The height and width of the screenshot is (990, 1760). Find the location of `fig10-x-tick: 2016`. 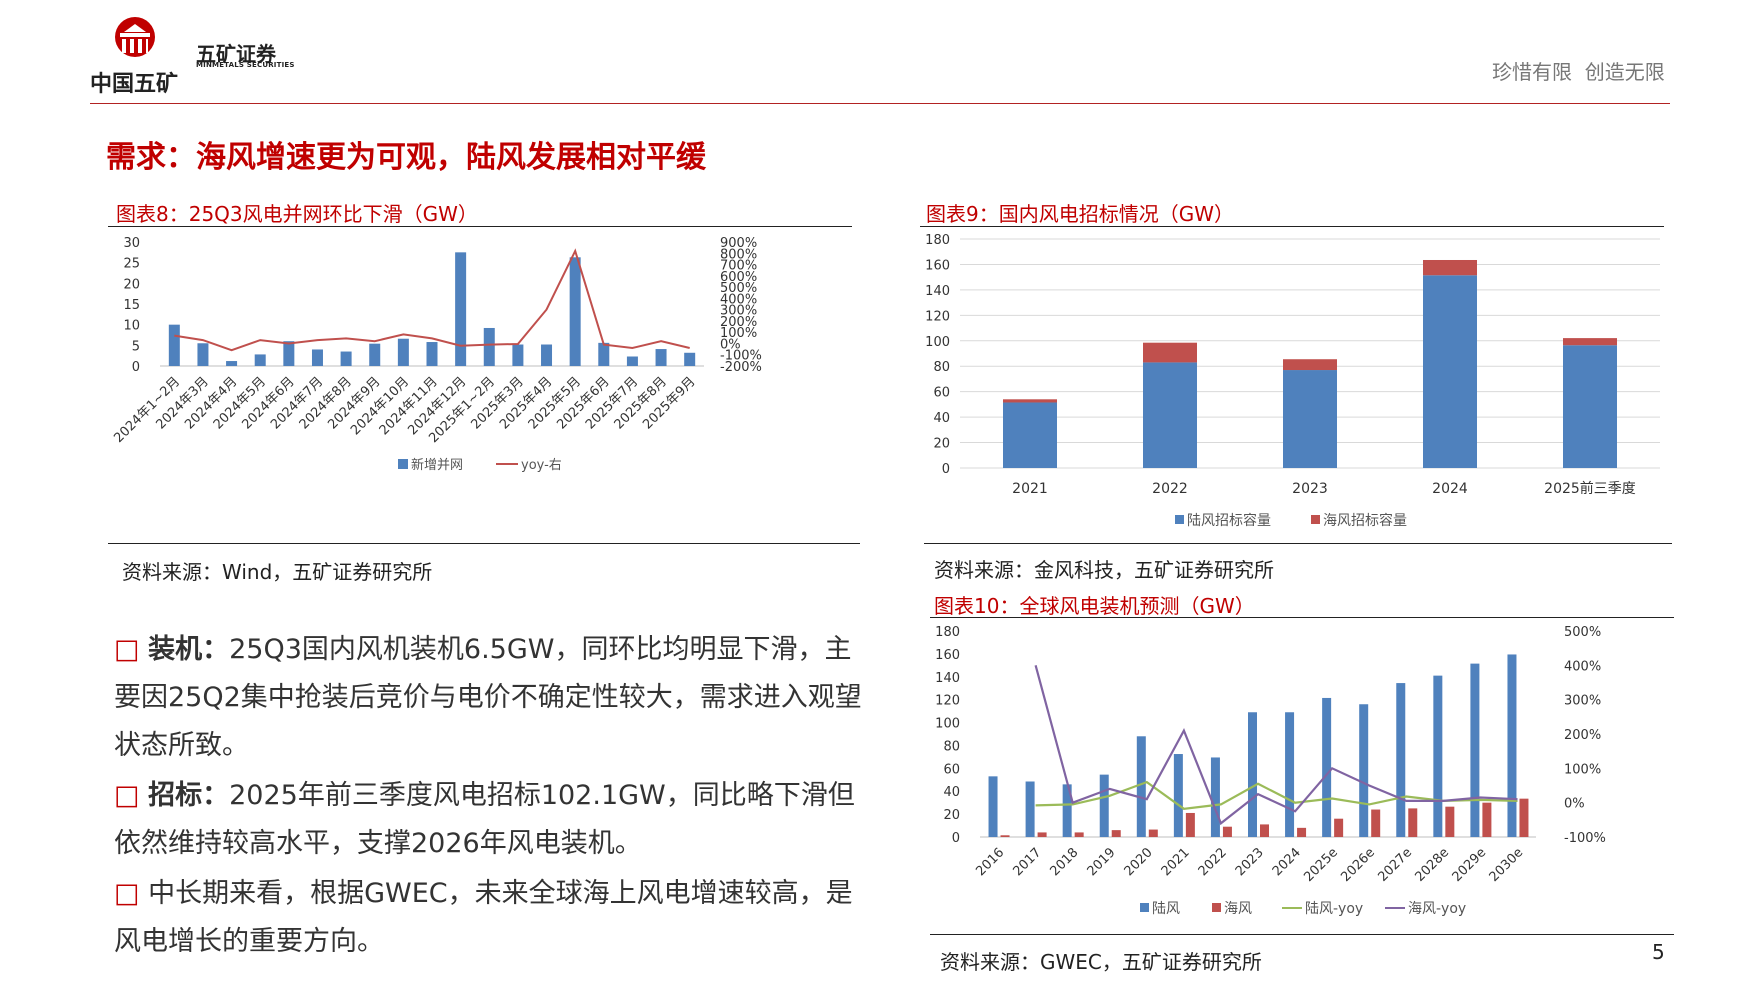

fig10-x-tick: 2016 is located at coordinates (990, 862).